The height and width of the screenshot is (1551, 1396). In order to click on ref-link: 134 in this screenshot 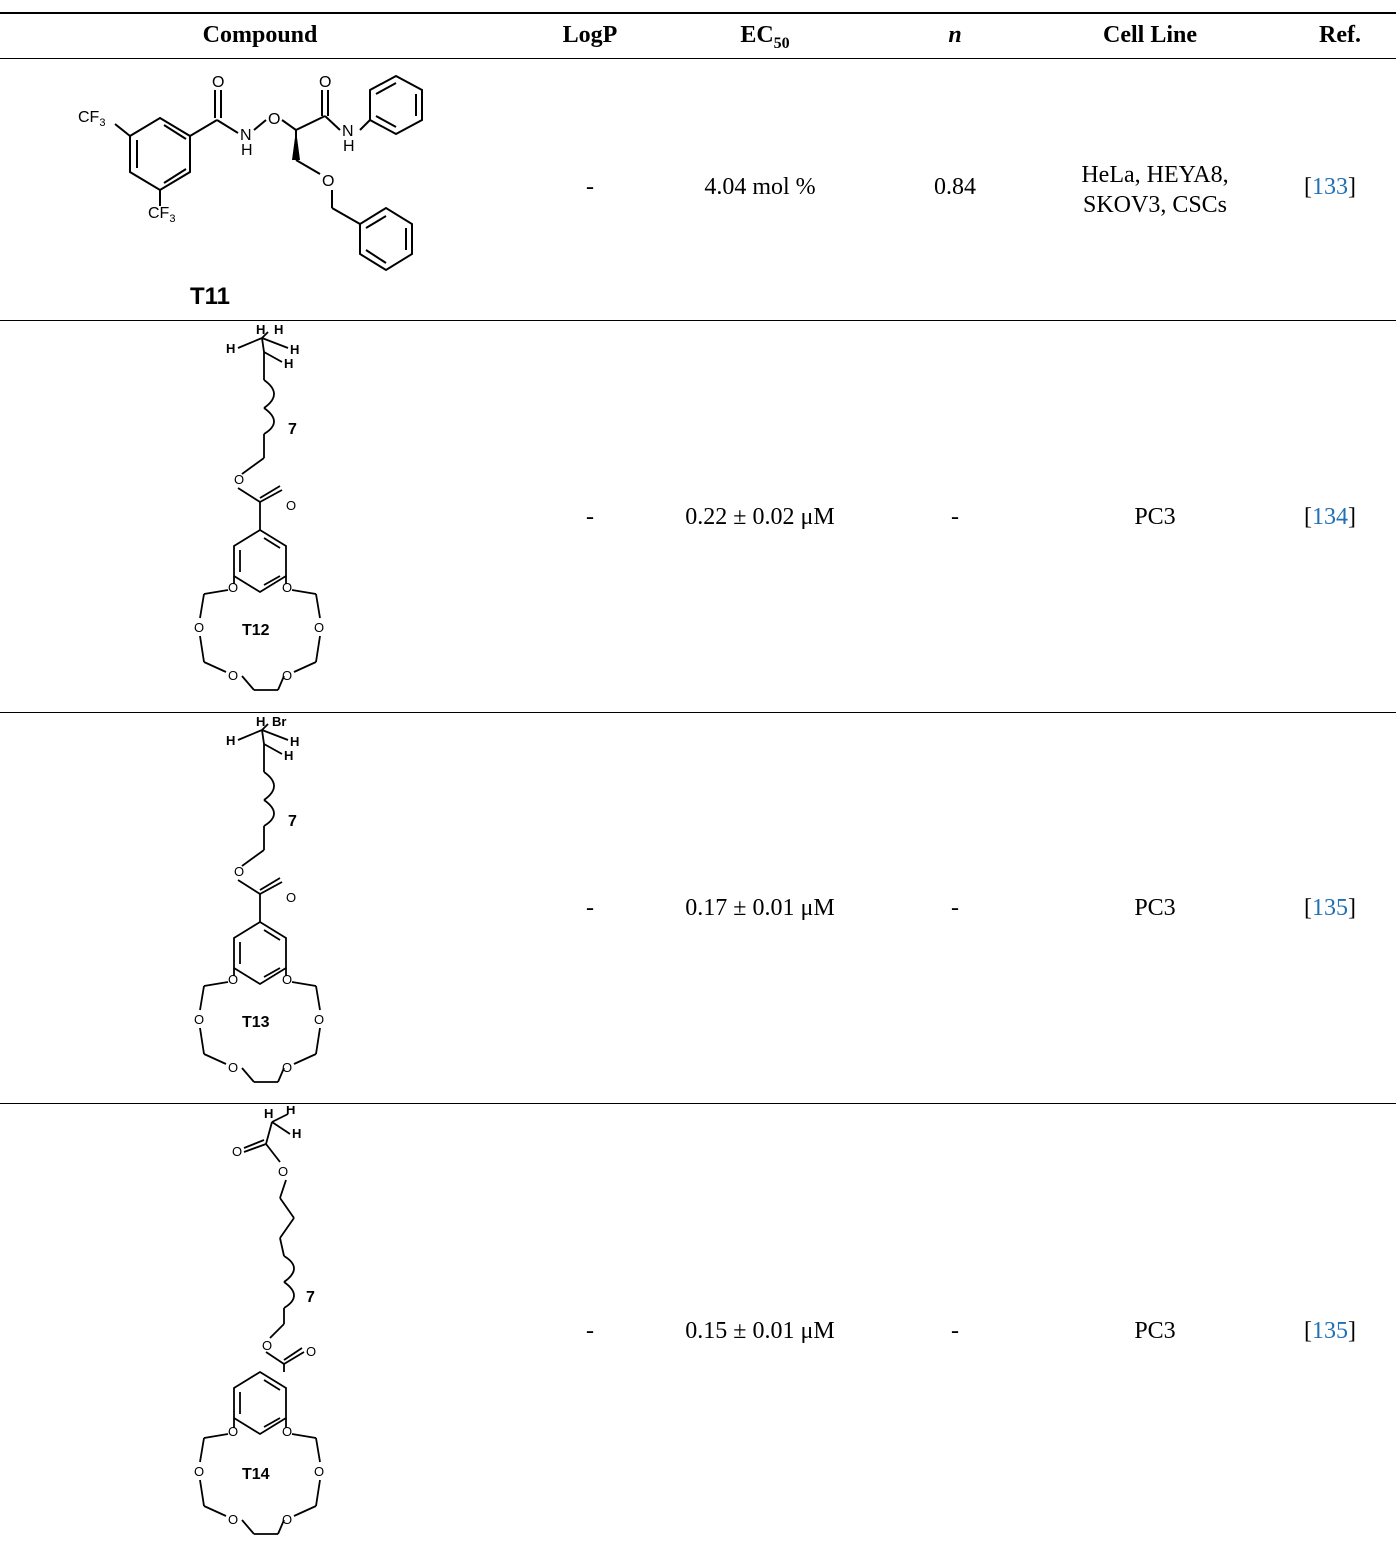, I will do `click(1330, 517)`.